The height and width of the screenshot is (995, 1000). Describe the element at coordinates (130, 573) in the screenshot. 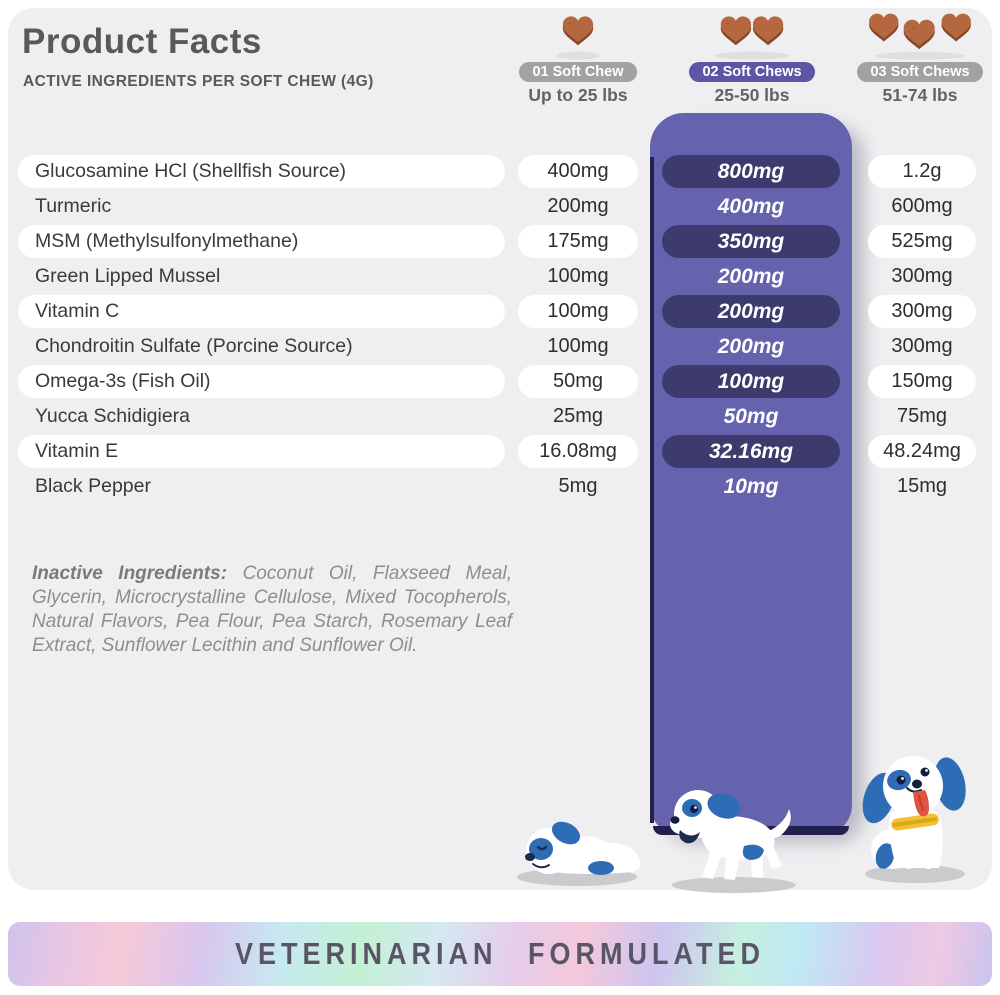

I see `inactive-ingredients-label: Inactive Ingredients:` at that location.